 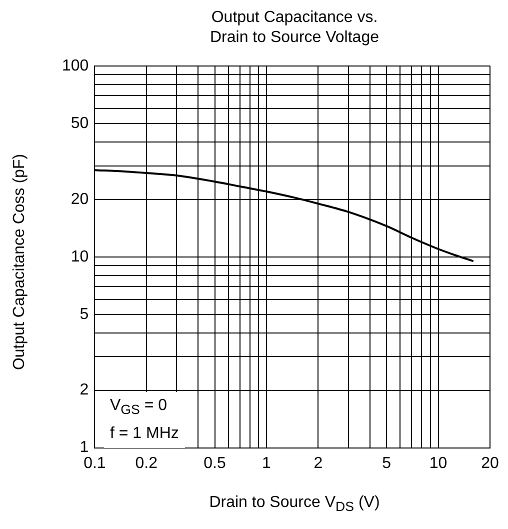 What do you see at coordinates (267, 463) in the screenshot?
I see `x-tick-label: 1` at bounding box center [267, 463].